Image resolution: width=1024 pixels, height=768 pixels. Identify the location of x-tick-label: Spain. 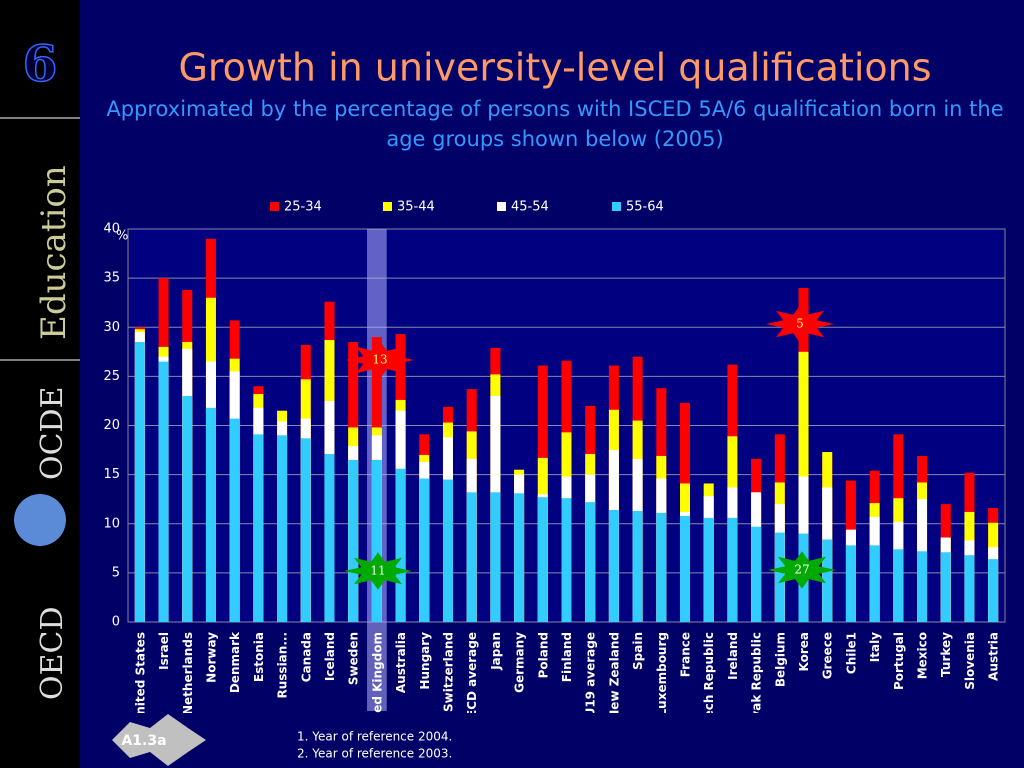
(638, 651).